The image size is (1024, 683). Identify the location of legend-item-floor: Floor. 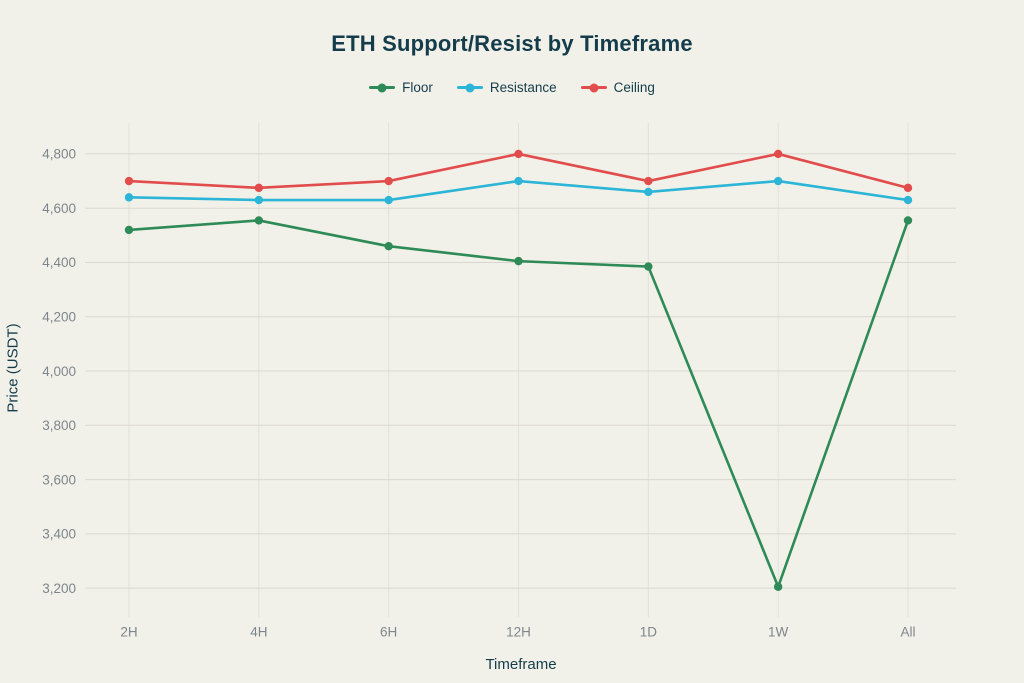
(401, 87).